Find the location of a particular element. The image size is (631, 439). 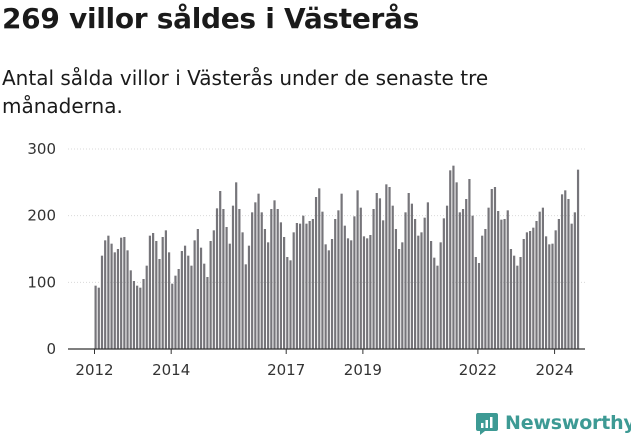

y-tick-label: 100 is located at coordinates (41, 282).